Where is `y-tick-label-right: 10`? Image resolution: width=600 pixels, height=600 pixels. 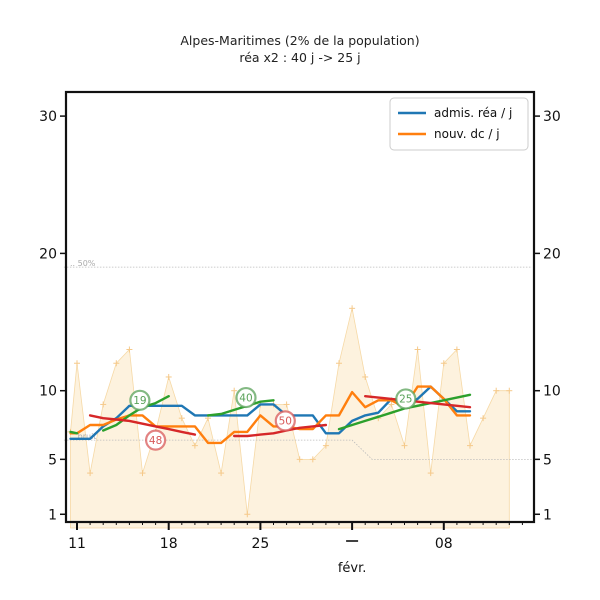
y-tick-label-right: 10 is located at coordinates (552, 392).